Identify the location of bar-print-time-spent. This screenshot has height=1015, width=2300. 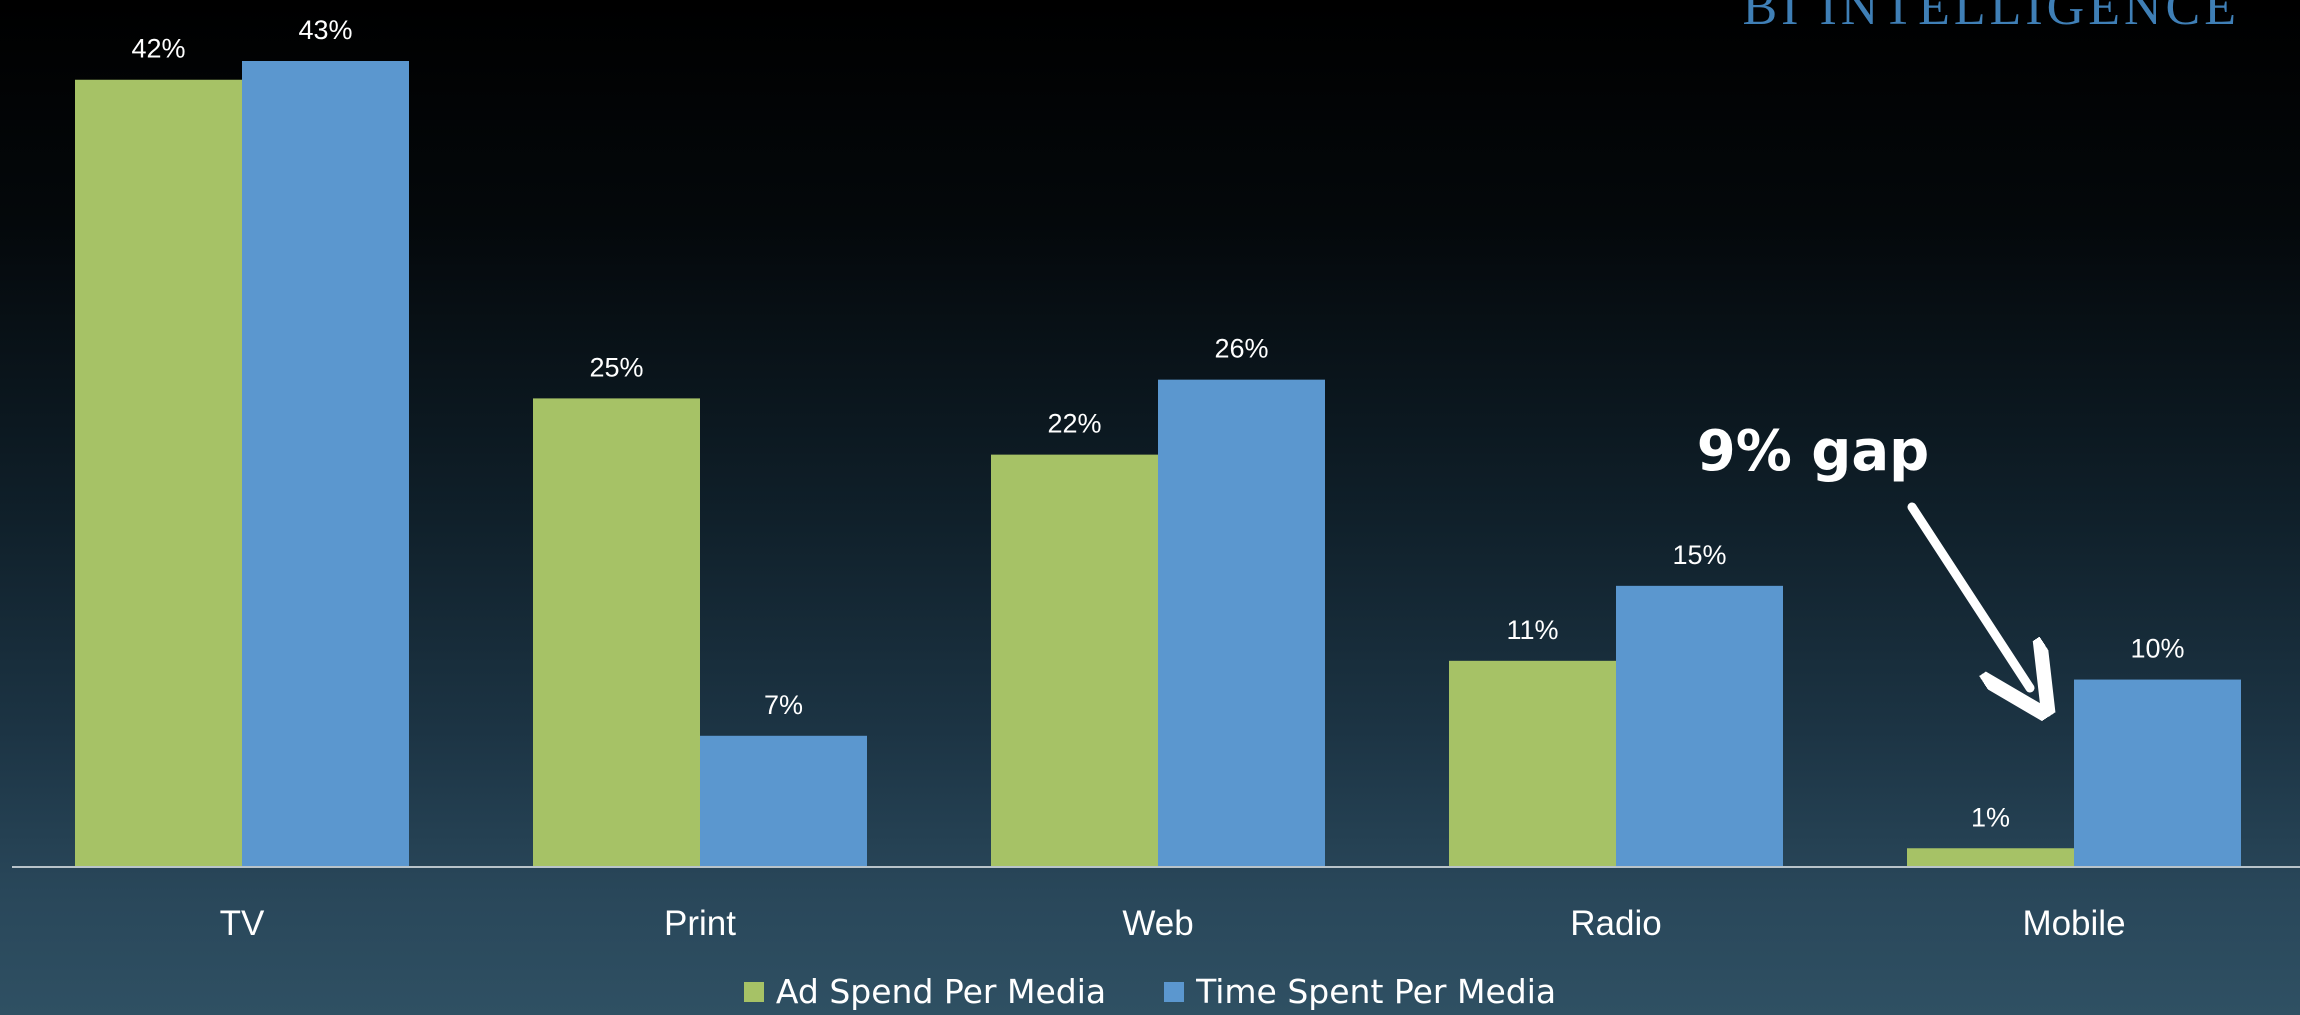
(783, 801).